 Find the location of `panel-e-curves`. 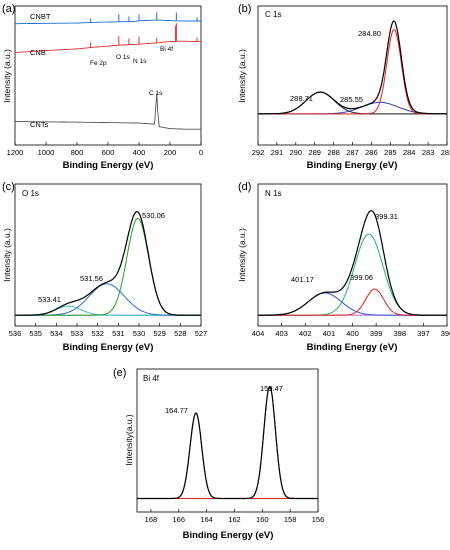

panel-e-curves is located at coordinates (227, 443).